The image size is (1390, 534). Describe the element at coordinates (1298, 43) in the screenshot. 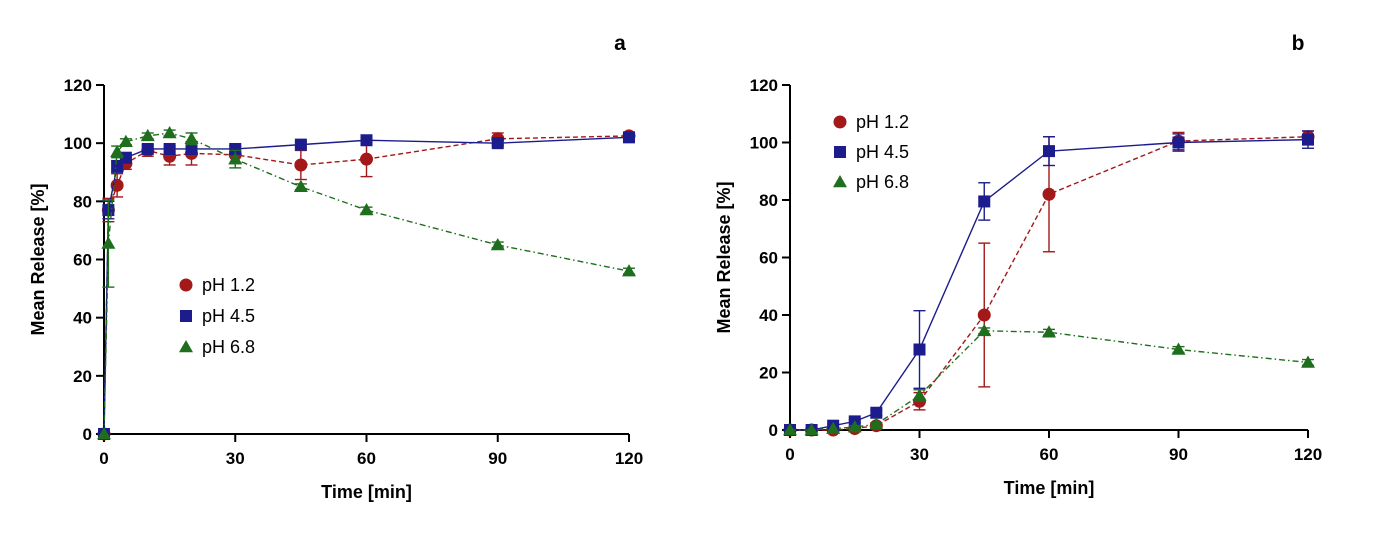

I see `panel-label: b` at that location.